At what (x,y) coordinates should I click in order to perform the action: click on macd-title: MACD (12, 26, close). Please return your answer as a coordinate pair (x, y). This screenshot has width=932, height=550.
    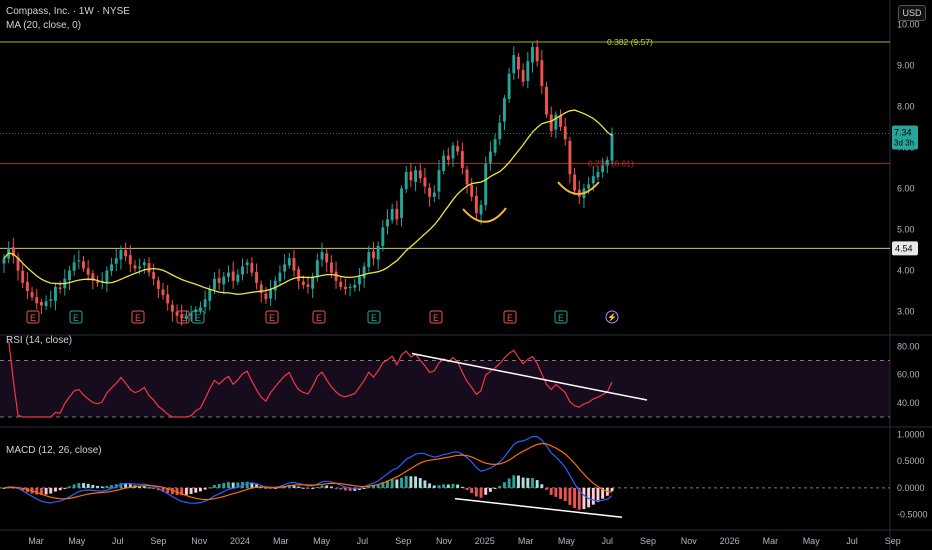
    Looking at the image, I should click on (54, 450).